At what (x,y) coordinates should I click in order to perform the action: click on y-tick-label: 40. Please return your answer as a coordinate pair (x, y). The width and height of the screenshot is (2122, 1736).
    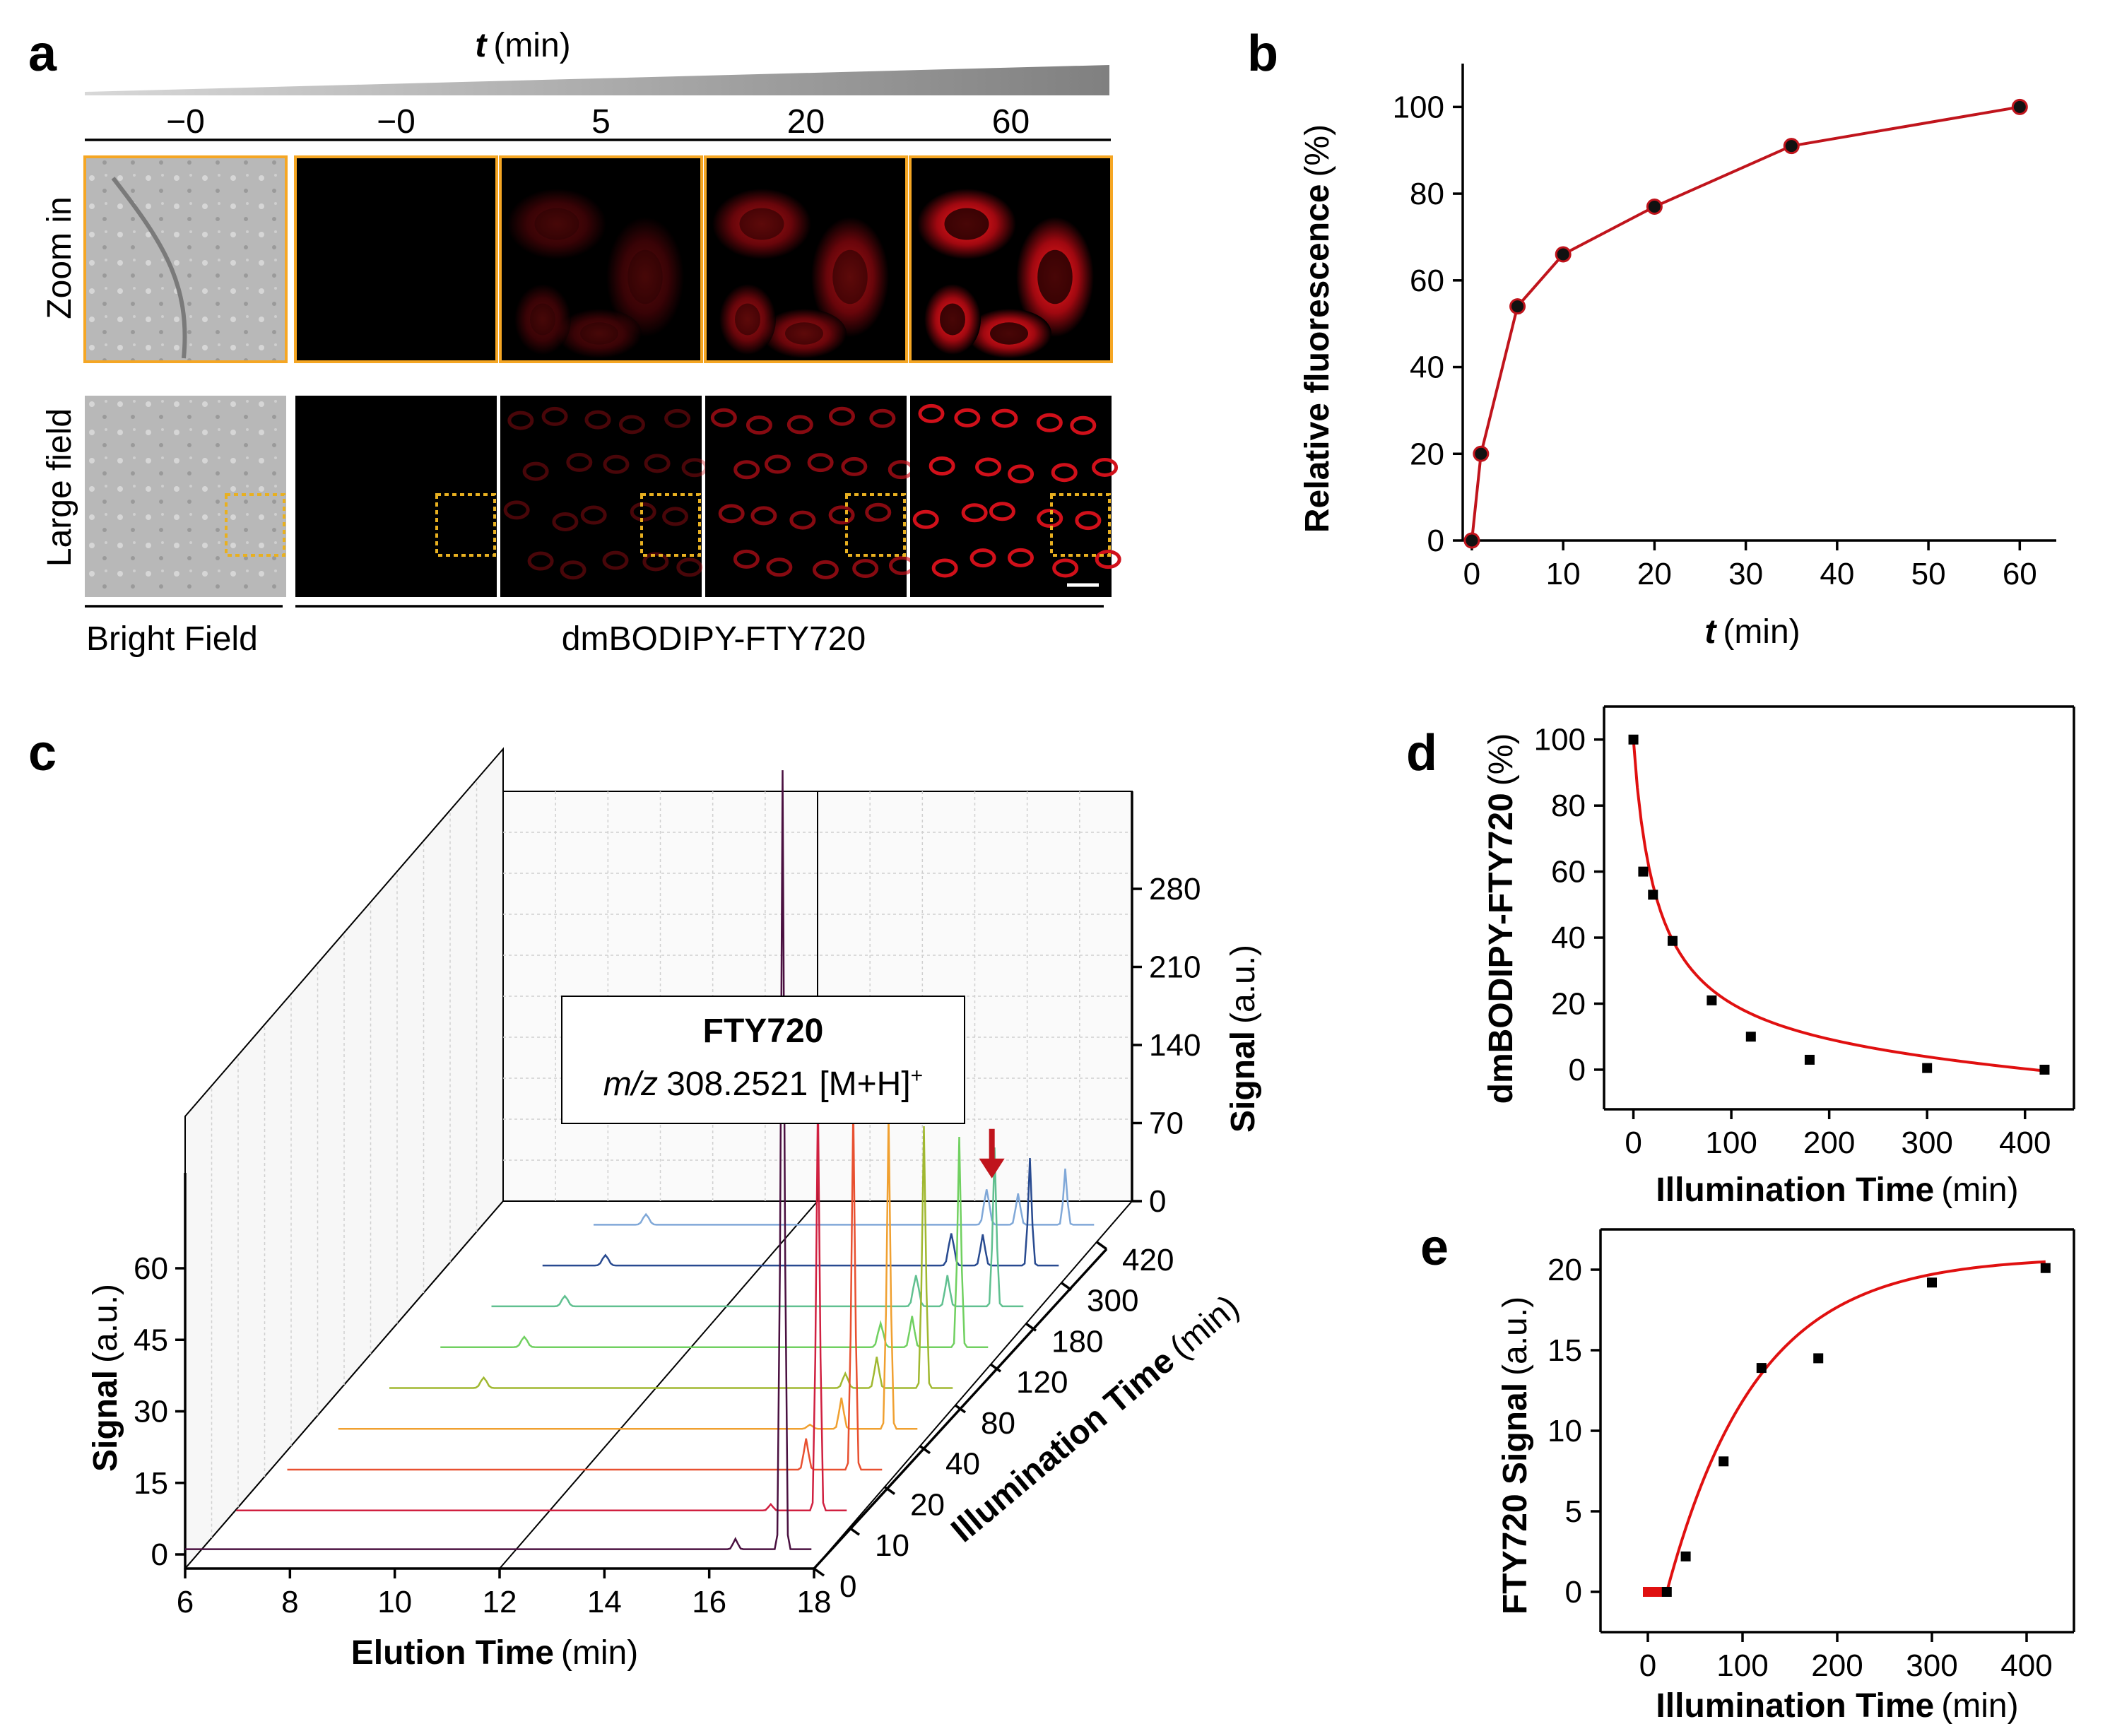
    Looking at the image, I should click on (1427, 367).